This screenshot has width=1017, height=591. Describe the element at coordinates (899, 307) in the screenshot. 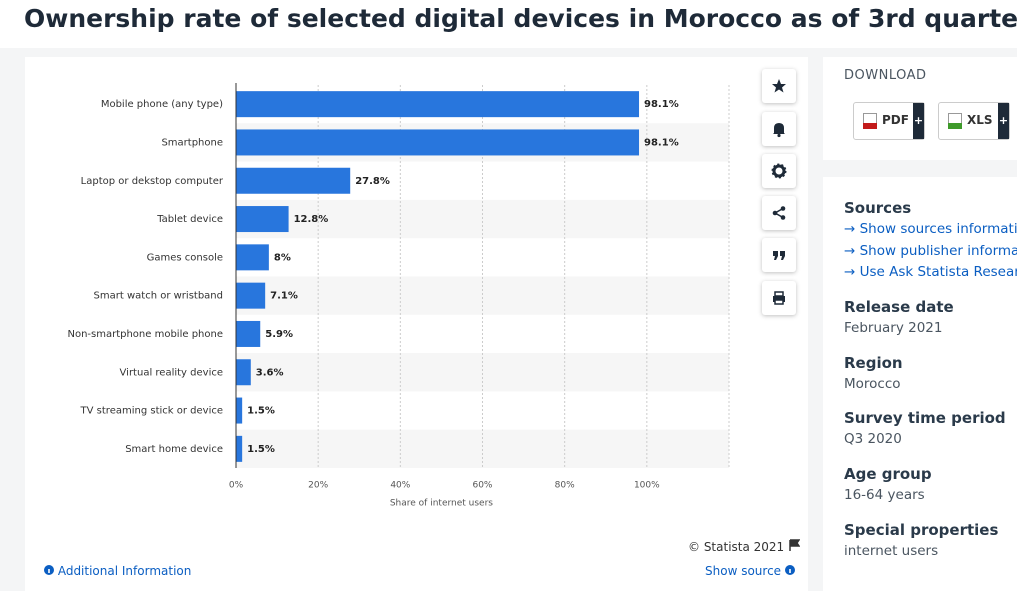

I see `detail-label: Release date` at that location.